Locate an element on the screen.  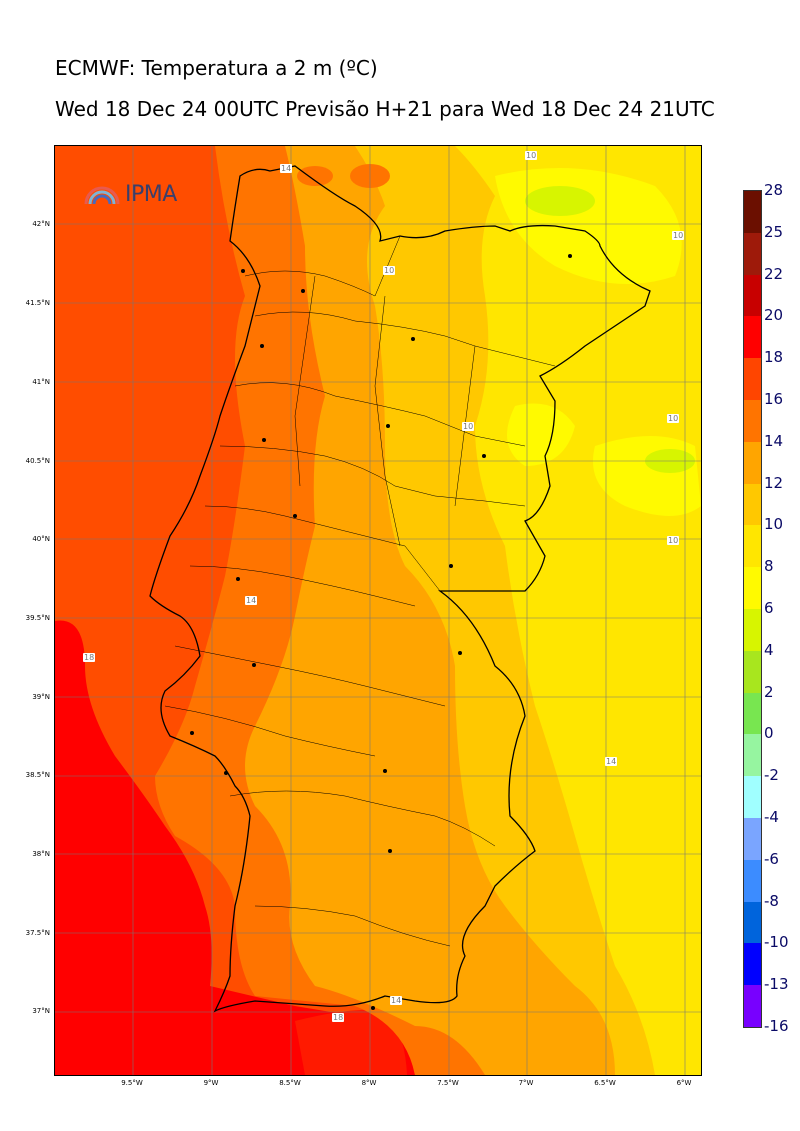
color-scale-tick-label: 12 is located at coordinates (774, 482).